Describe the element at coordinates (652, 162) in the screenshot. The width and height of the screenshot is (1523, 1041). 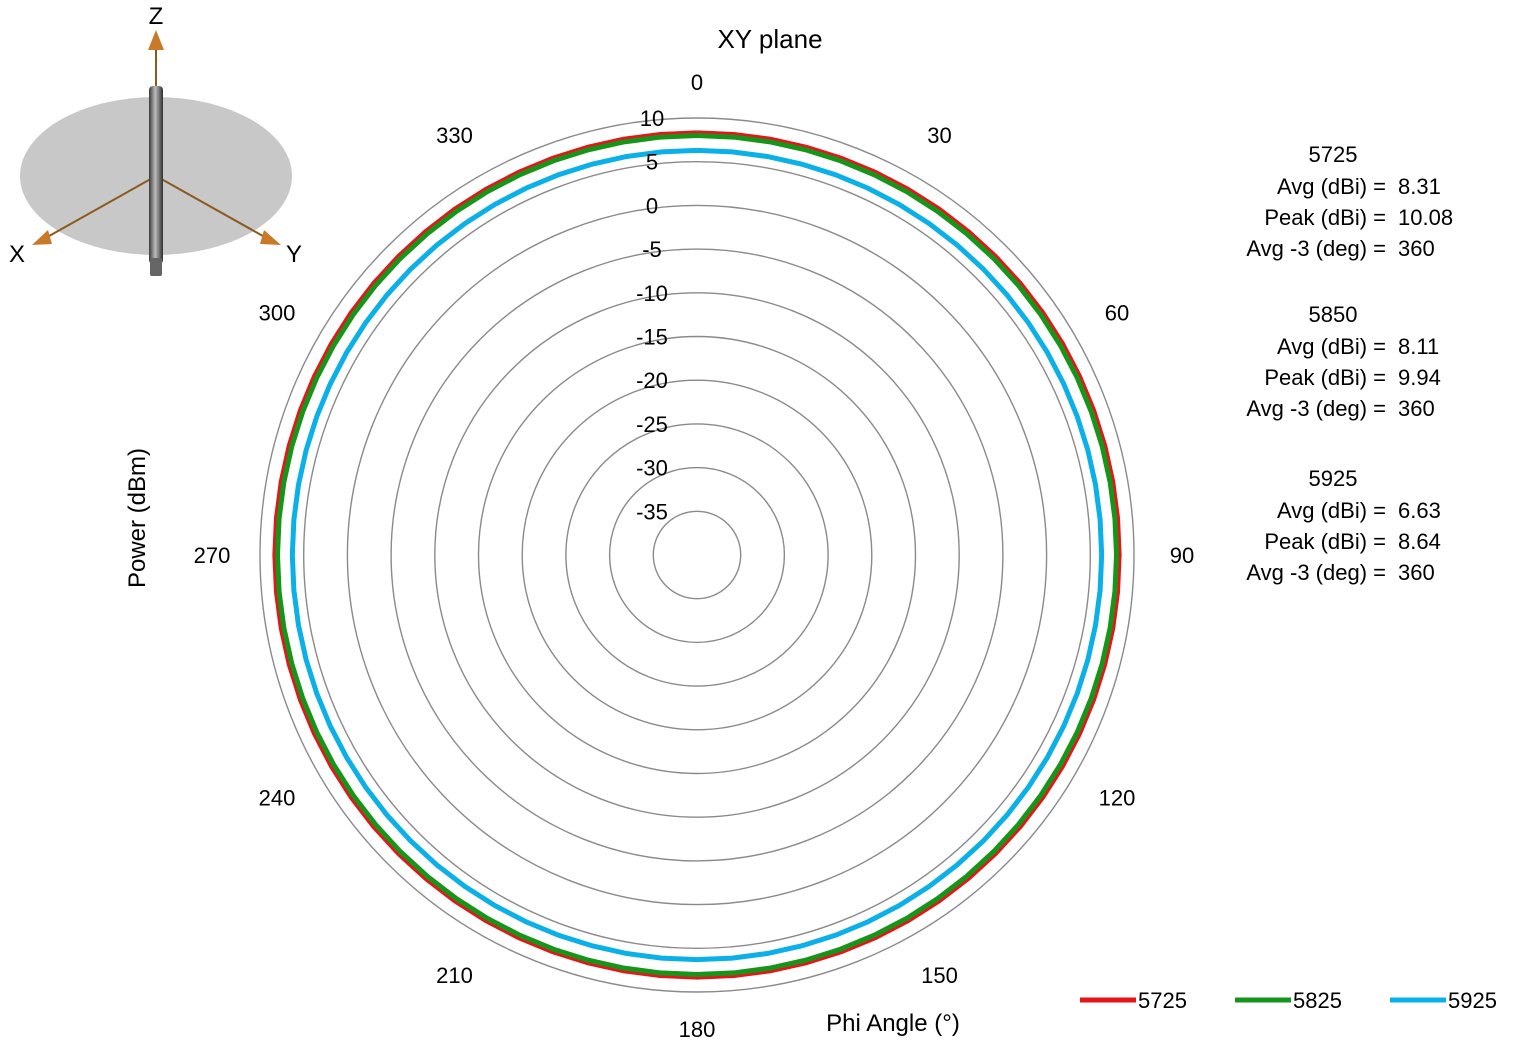
I see `radial-label-5: 5` at that location.